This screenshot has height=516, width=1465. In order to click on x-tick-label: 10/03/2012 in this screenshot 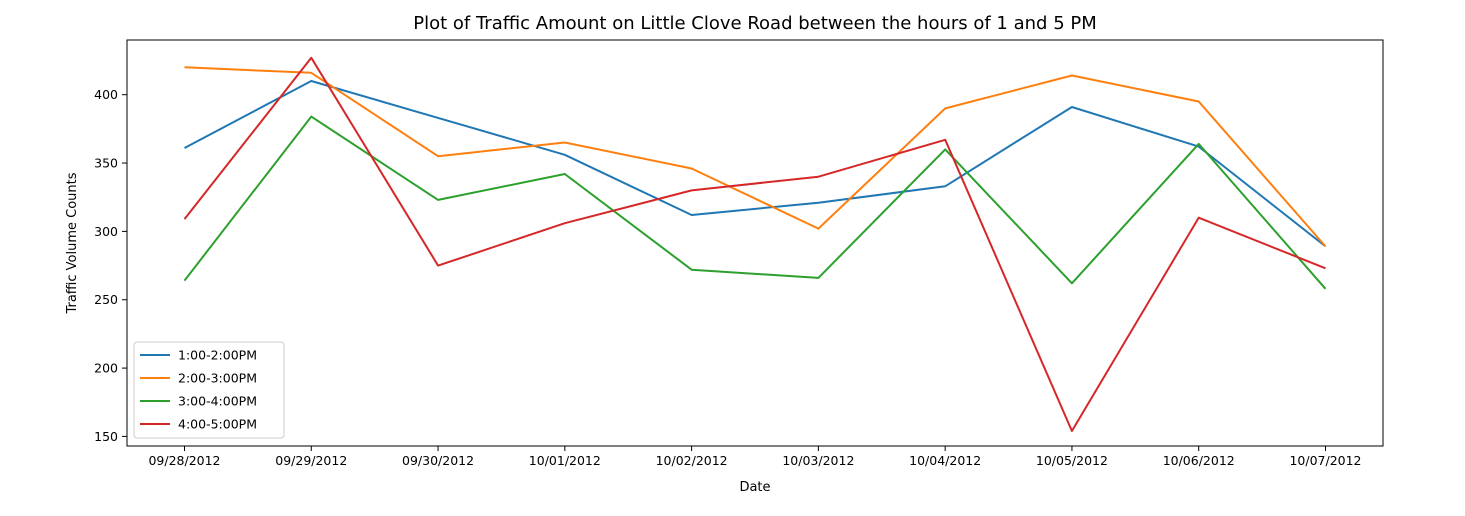, I will do `click(818, 460)`.